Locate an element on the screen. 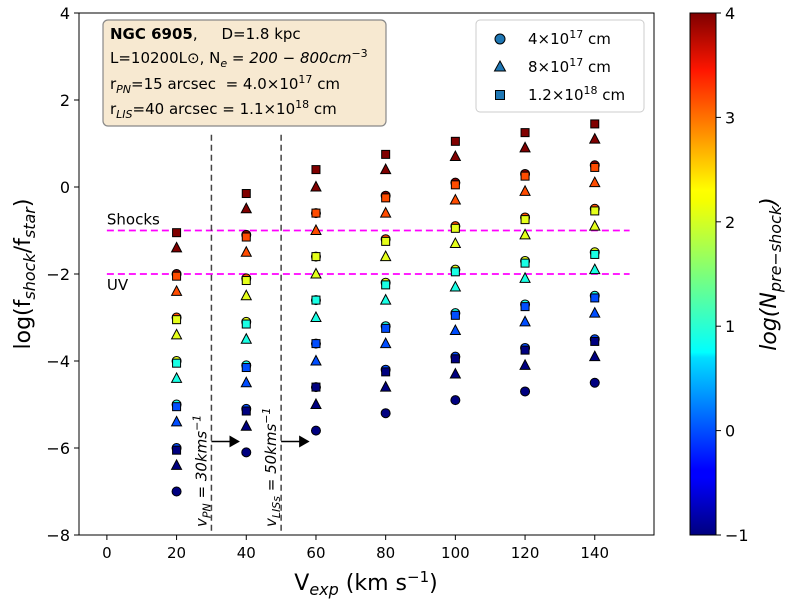 The image size is (800, 600). colorbar-gradient is located at coordinates (703, 274).